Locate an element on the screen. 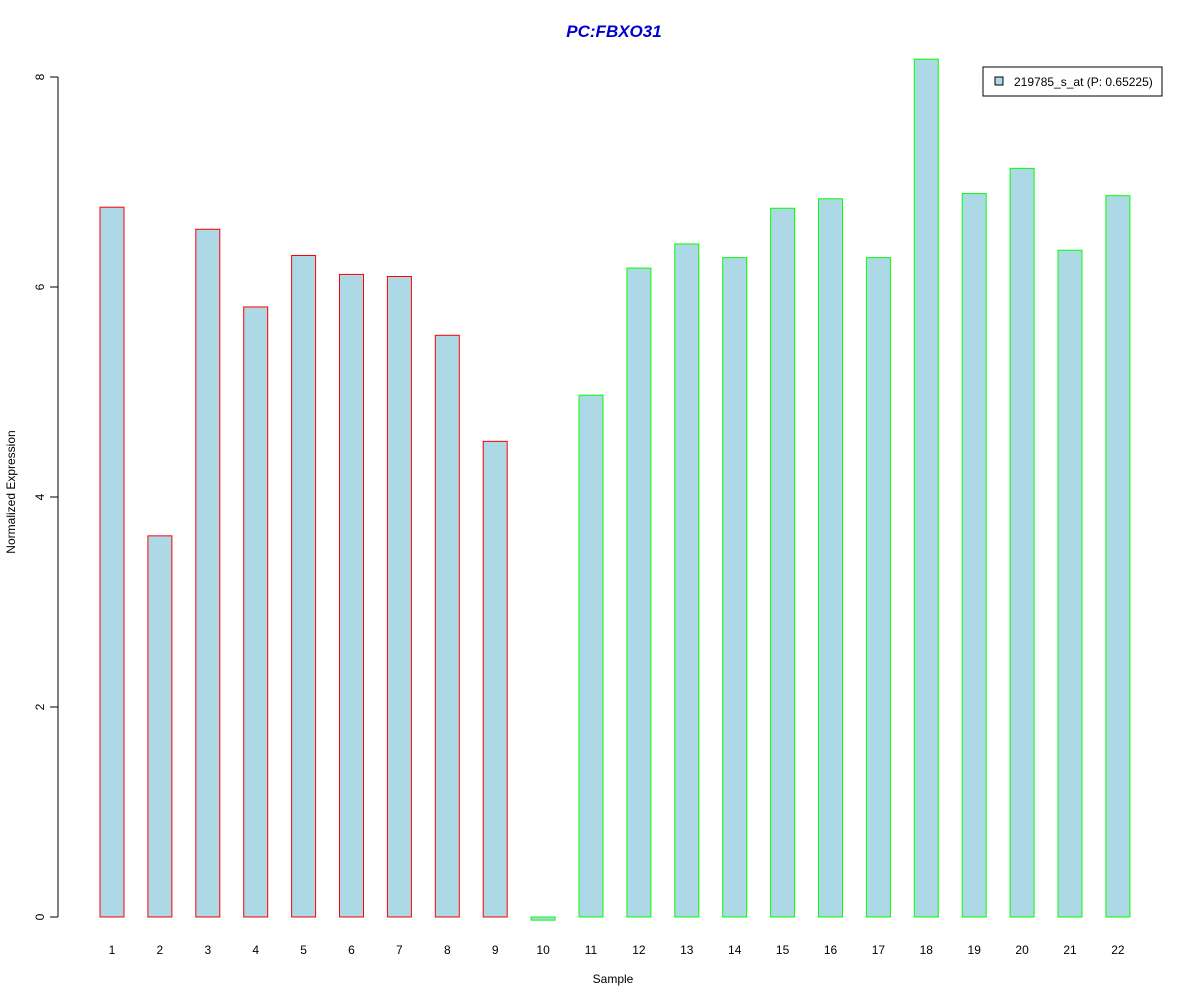 The image size is (1200, 1000). legend-box is located at coordinates (1072, 81).